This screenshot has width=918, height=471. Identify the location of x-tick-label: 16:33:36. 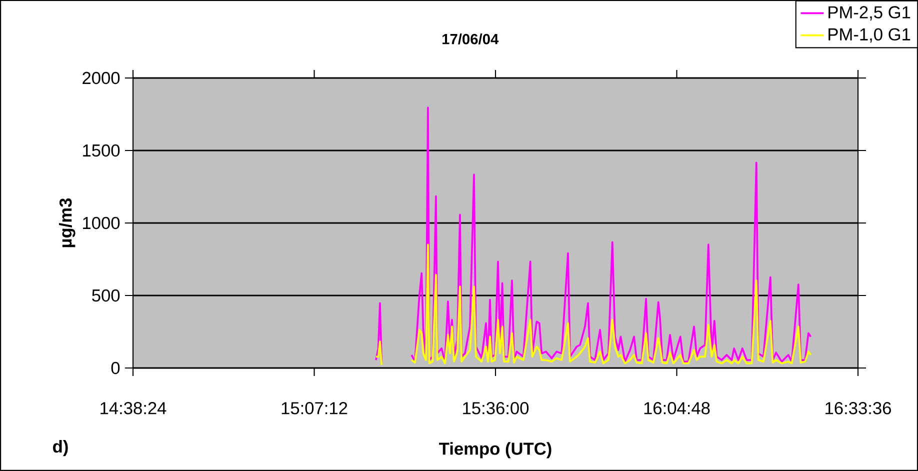
(858, 408).